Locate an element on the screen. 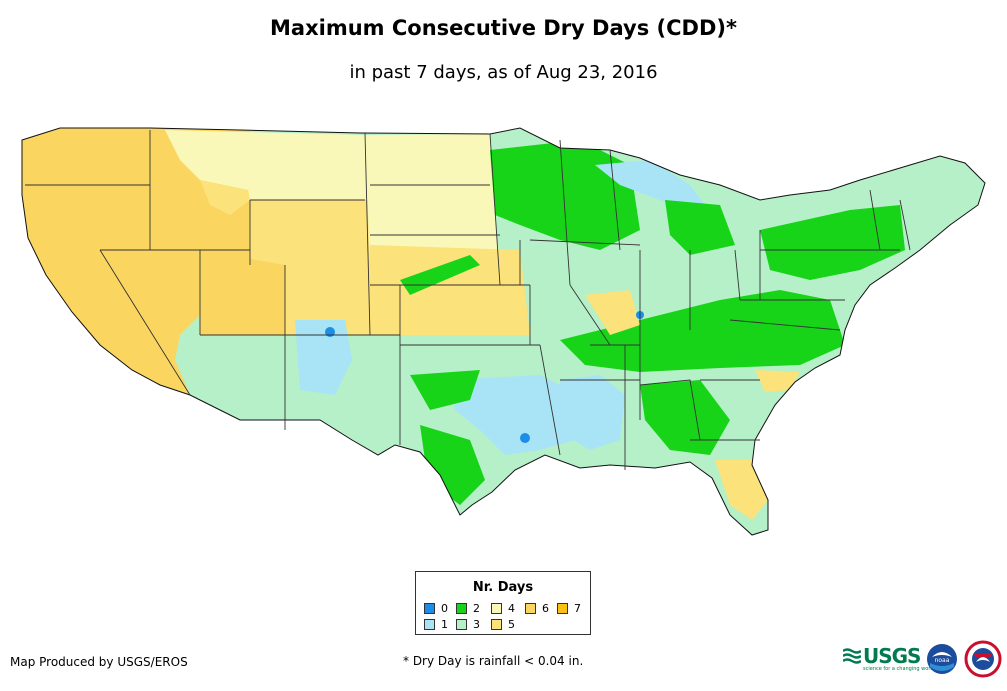 Image resolution: width=1007 pixels, height=691 pixels. region-utah-6day is located at coordinates (242, 292).